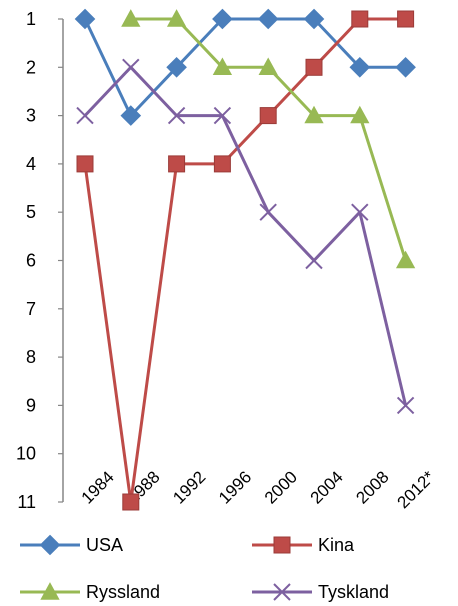 The height and width of the screenshot is (606, 458). I want to click on y-tick-label: 5, so click(31, 212).